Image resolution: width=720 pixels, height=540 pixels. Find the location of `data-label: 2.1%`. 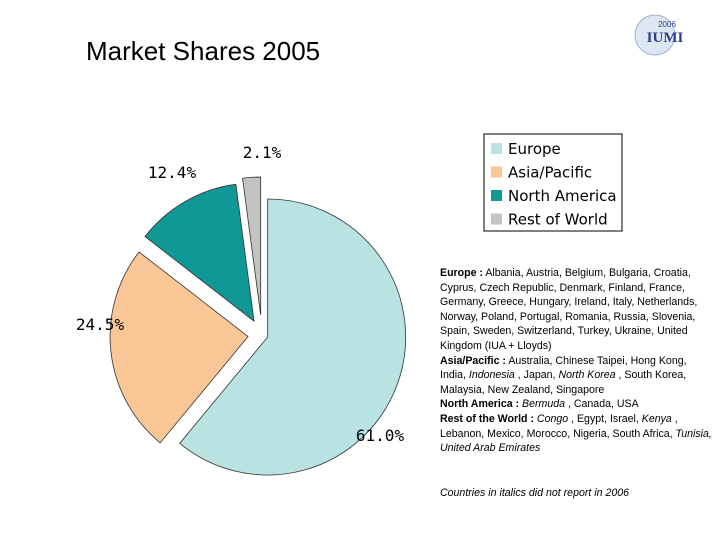

data-label: 2.1% is located at coordinates (262, 152).